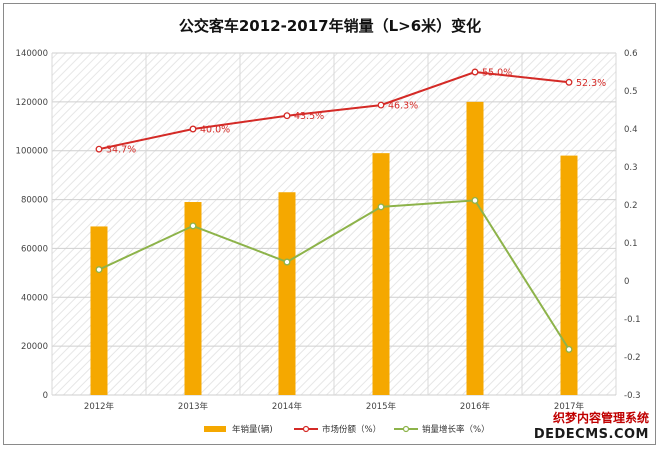 The width and height of the screenshot is (661, 449). Describe the element at coordinates (34, 201) in the screenshot. I see `left-tick-label: 80000` at that location.